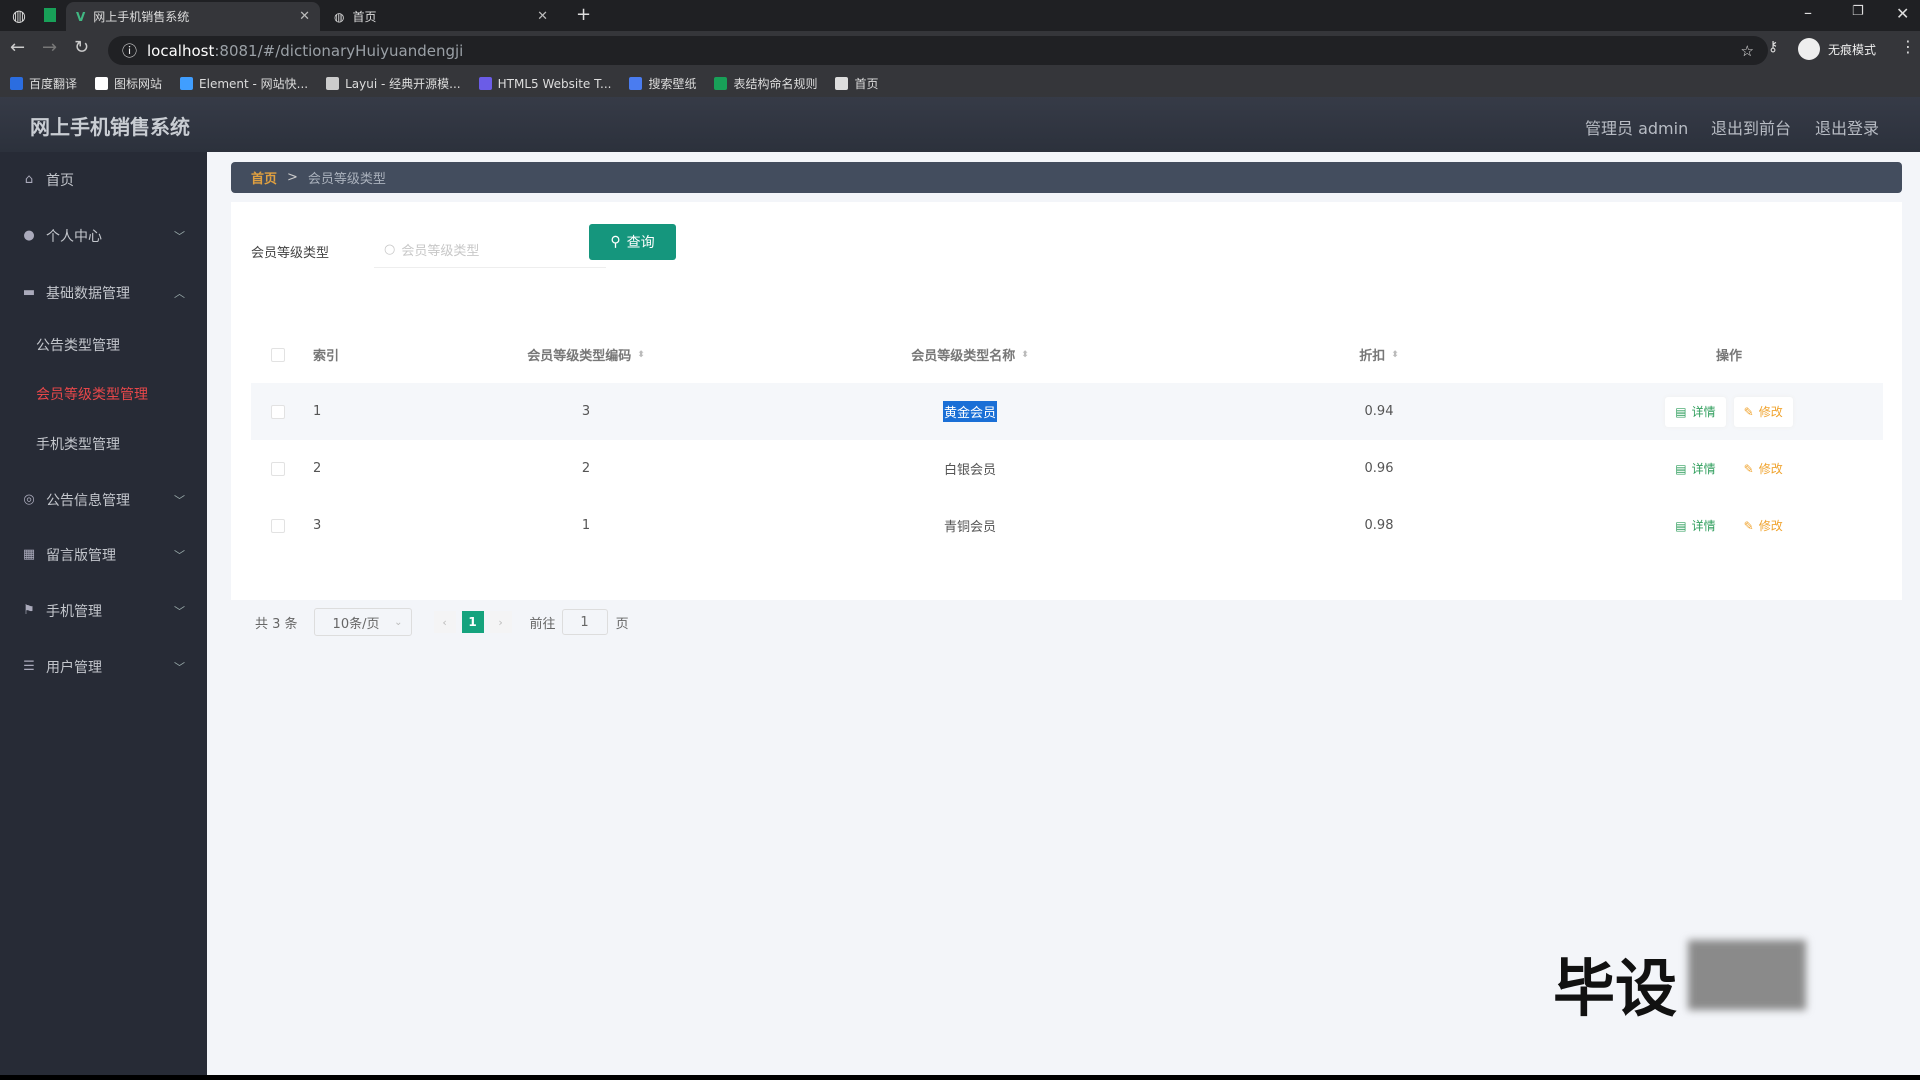  I want to click on tab-app: V 网上手机销售系统 ✕, so click(193, 16).